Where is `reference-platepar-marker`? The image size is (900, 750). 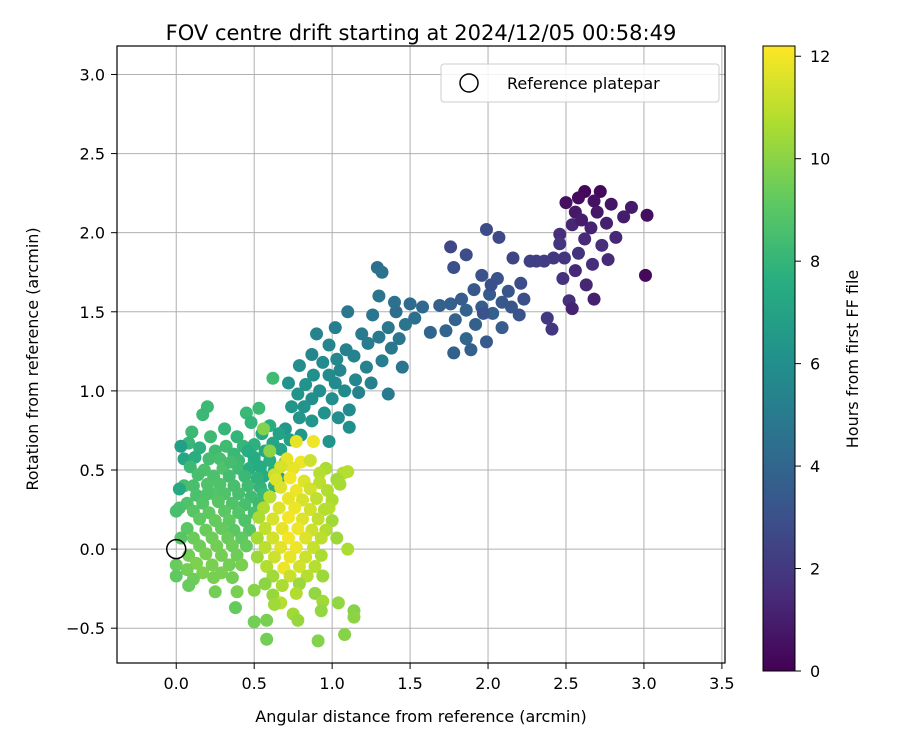 reference-platepar-marker is located at coordinates (176, 549).